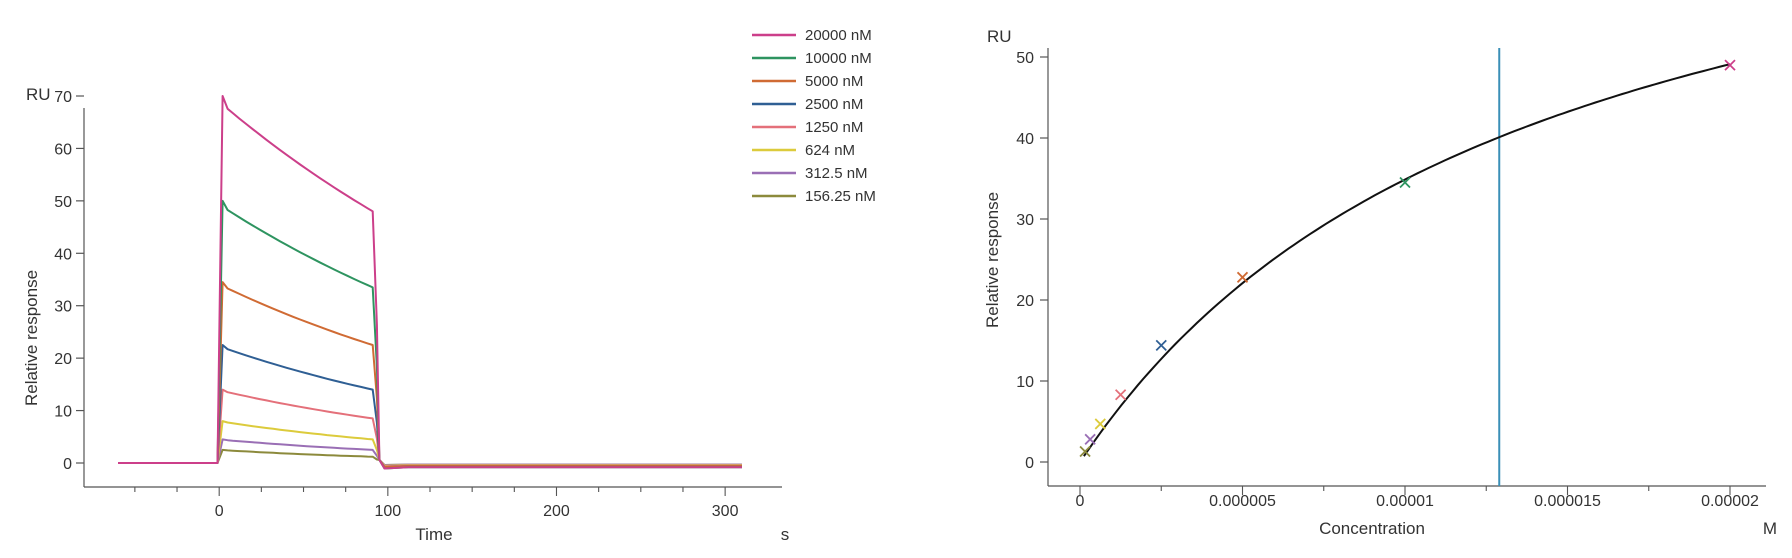 The image size is (1792, 558). What do you see at coordinates (1025, 301) in the screenshot?
I see `right-y-tick-label: 20` at bounding box center [1025, 301].